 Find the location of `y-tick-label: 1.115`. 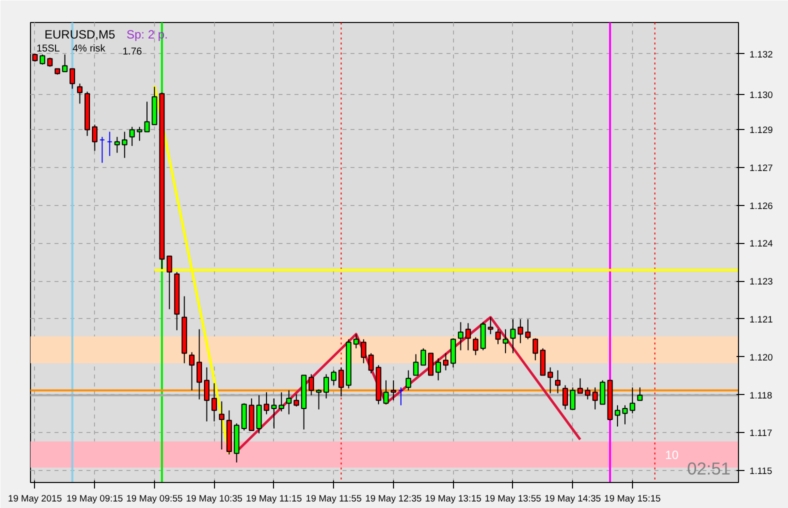

y-tick-label: 1.115 is located at coordinates (761, 471).